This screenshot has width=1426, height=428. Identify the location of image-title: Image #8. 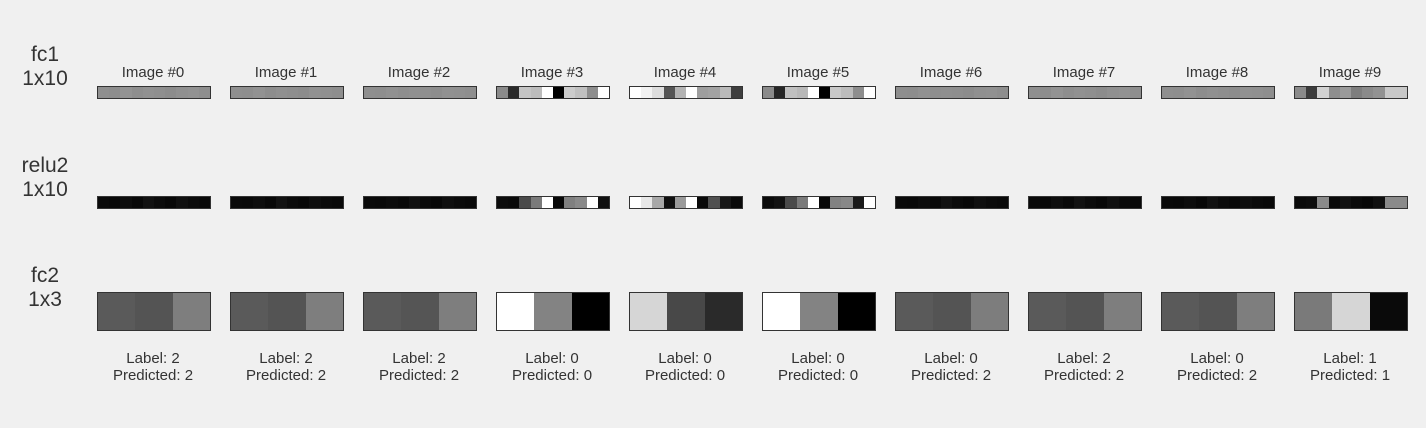
(1217, 72).